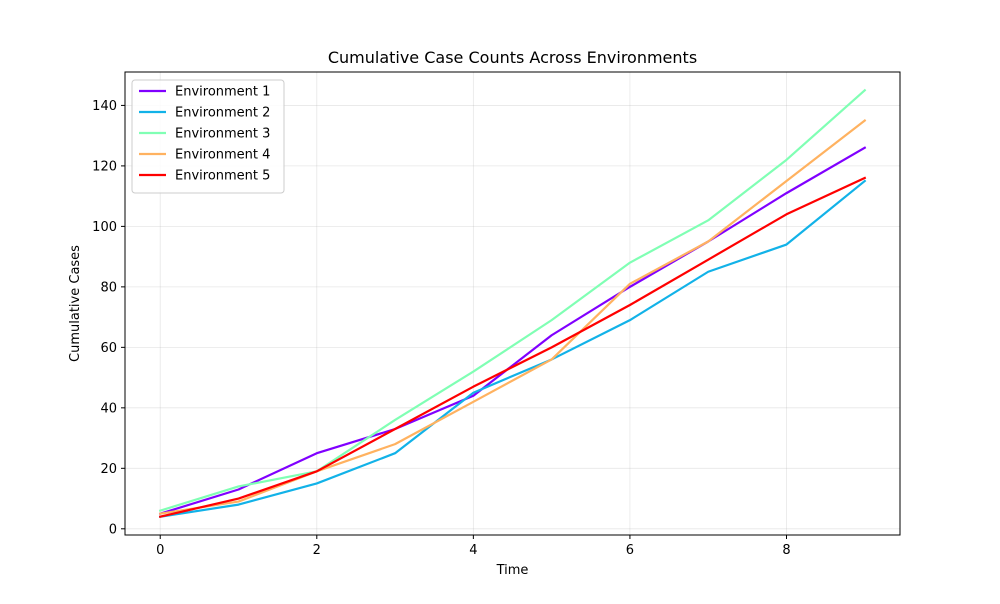  Describe the element at coordinates (222, 155) in the screenshot. I see `legend-label: Environment 4` at that location.